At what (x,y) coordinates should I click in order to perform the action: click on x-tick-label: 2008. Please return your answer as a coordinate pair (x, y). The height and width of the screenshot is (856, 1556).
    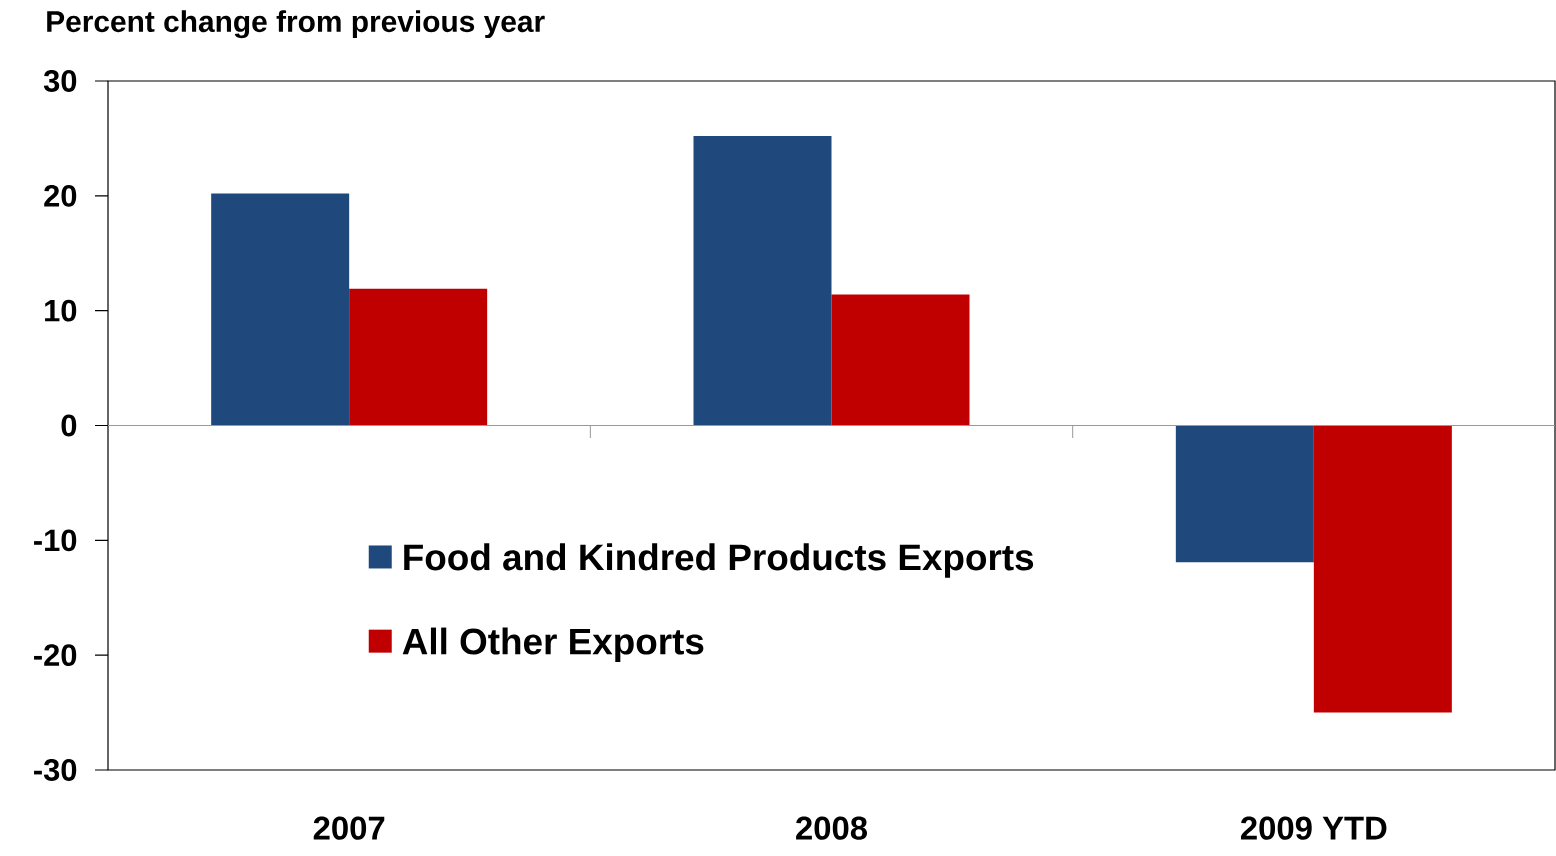
    Looking at the image, I should click on (832, 828).